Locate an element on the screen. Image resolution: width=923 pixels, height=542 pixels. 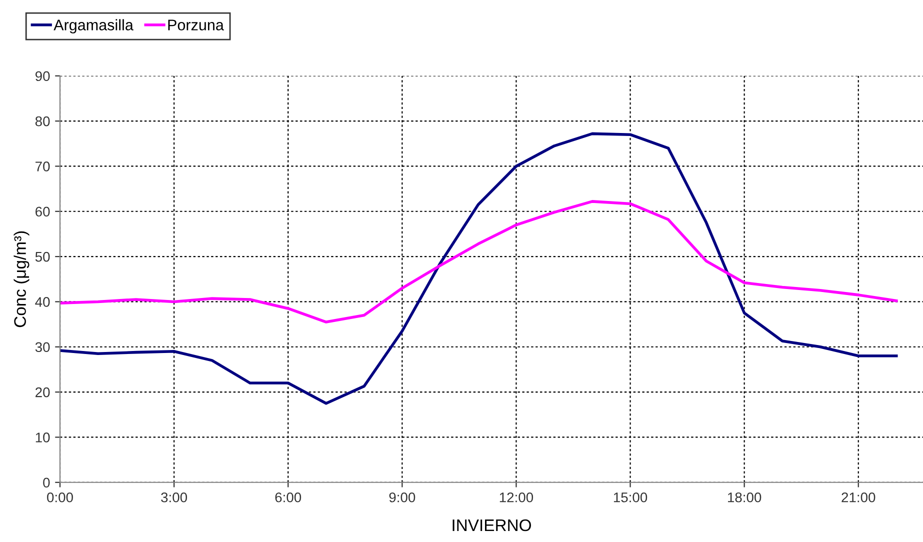
y-tick-label: 0 is located at coordinates (46, 483).